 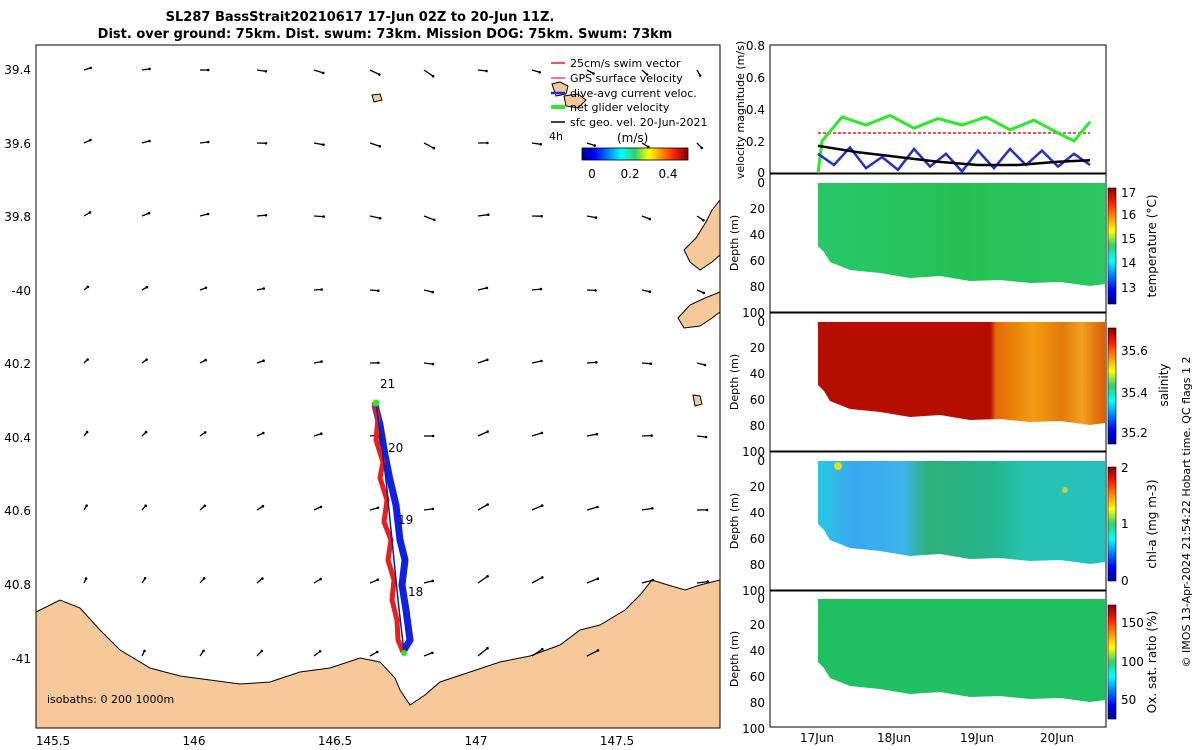 I want to click on vel-y-tick-0: 0, so click(x=761, y=173).